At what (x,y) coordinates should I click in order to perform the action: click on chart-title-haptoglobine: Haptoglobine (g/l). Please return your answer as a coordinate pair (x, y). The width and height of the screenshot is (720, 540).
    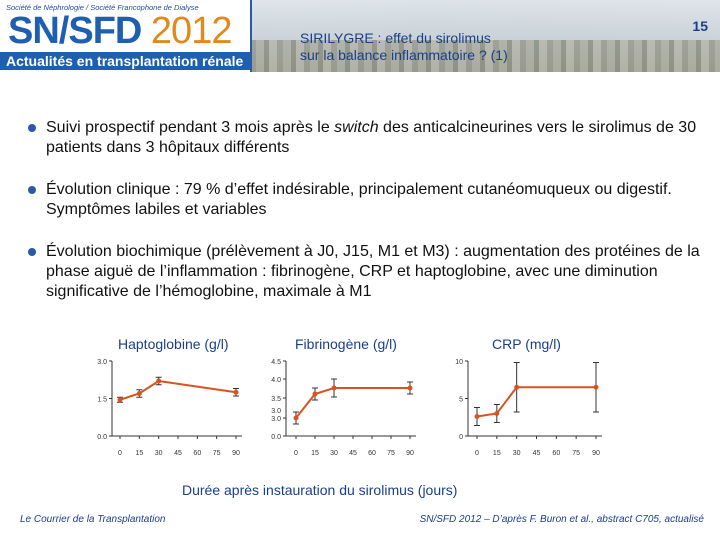
    Looking at the image, I should click on (173, 344).